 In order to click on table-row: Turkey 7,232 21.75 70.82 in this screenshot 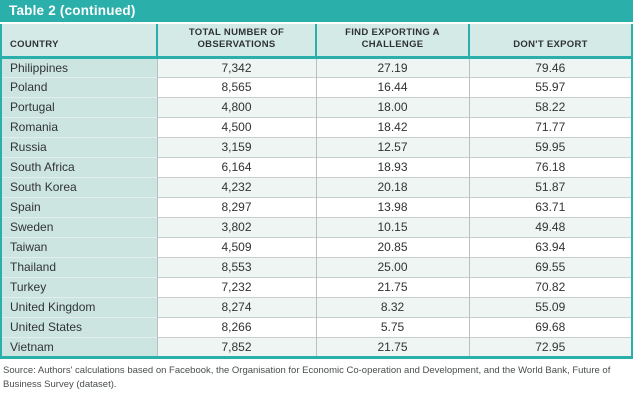, I will do `click(316, 287)`.